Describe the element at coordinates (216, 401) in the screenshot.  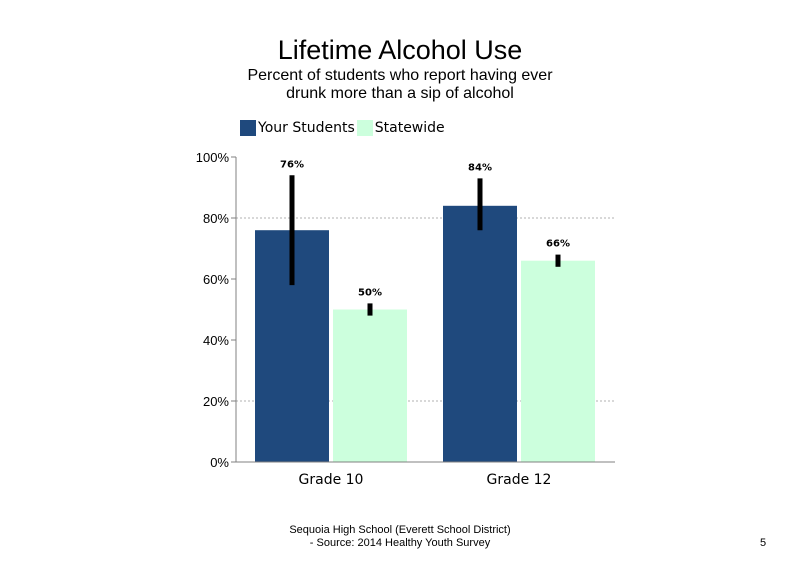
I see `y-tick-label-20: 20%` at that location.